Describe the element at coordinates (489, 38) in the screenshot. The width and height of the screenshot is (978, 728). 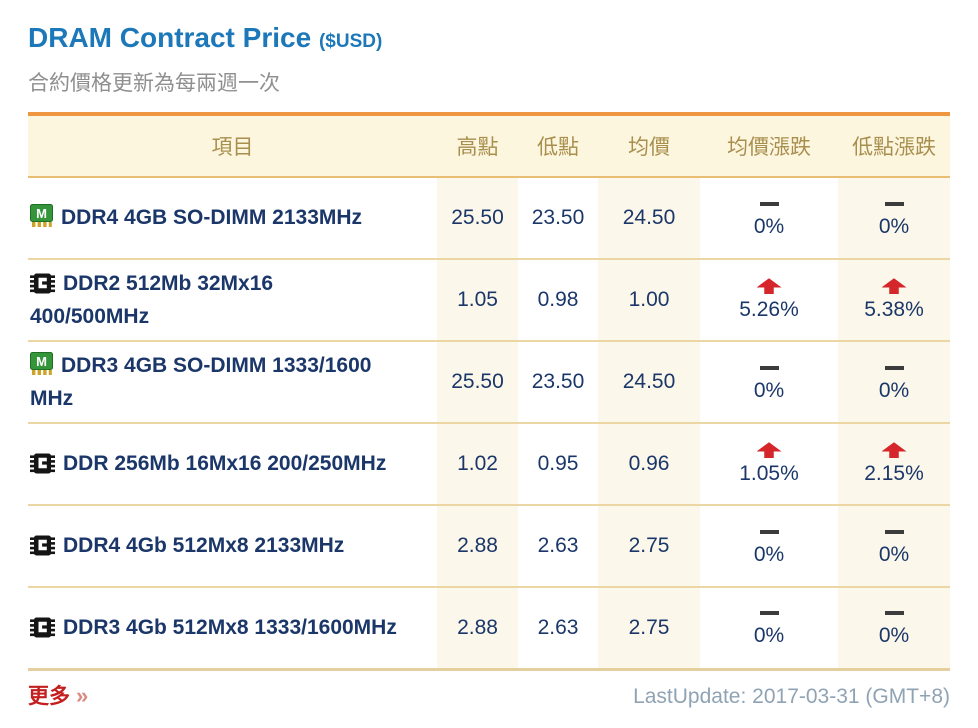
I see `page-title: DRAM Contract Price ($USD)` at that location.